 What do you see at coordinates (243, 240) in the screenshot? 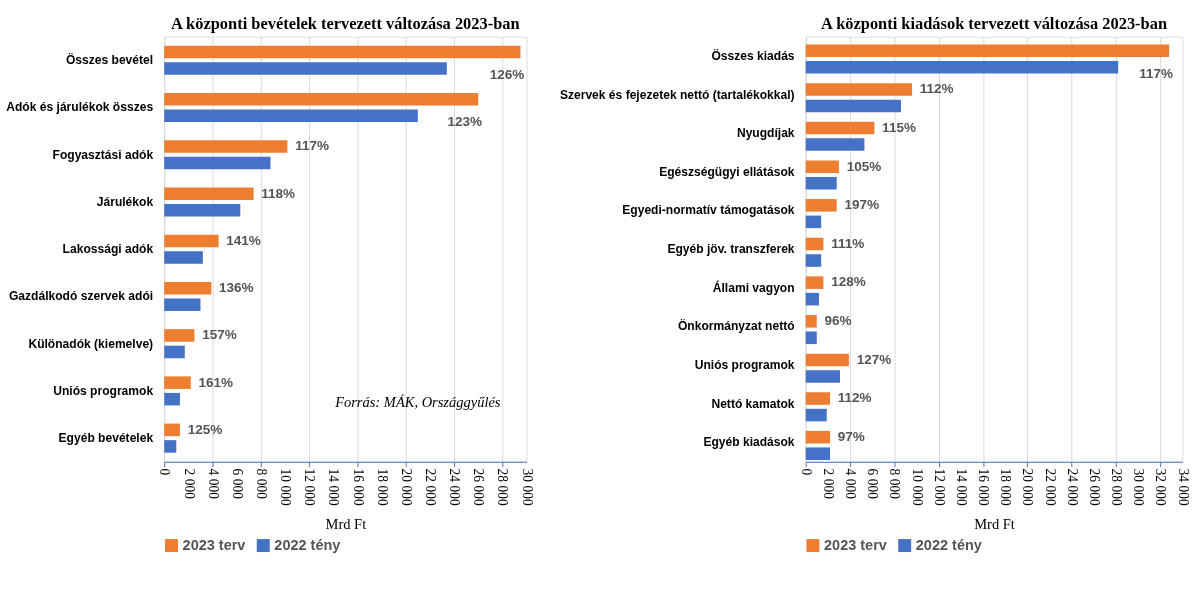
I see `annotation: 141%` at bounding box center [243, 240].